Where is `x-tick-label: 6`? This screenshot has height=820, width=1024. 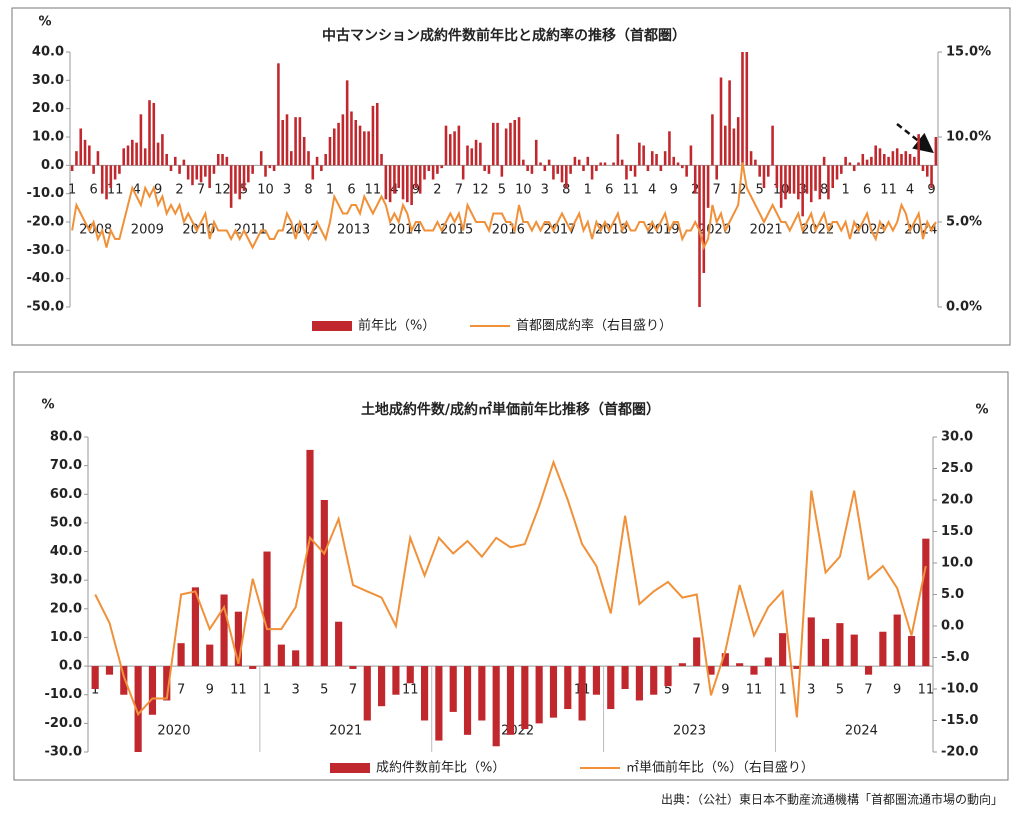 x-tick-label: 6 is located at coordinates (867, 190).